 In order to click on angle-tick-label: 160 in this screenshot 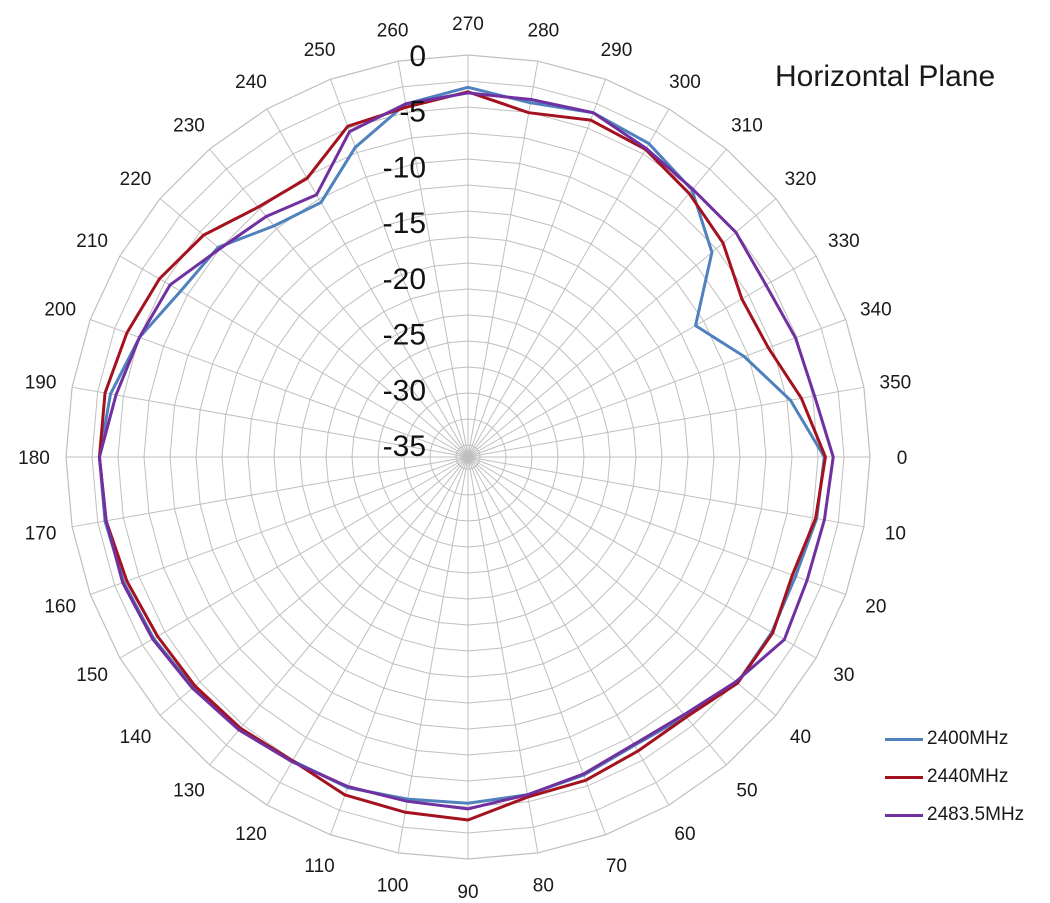, I will do `click(60, 606)`.